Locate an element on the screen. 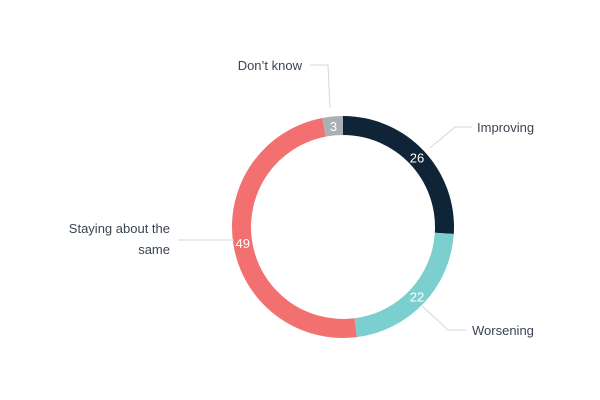 The width and height of the screenshot is (600, 400). slice-value-don-t-know: 3 is located at coordinates (333, 126).